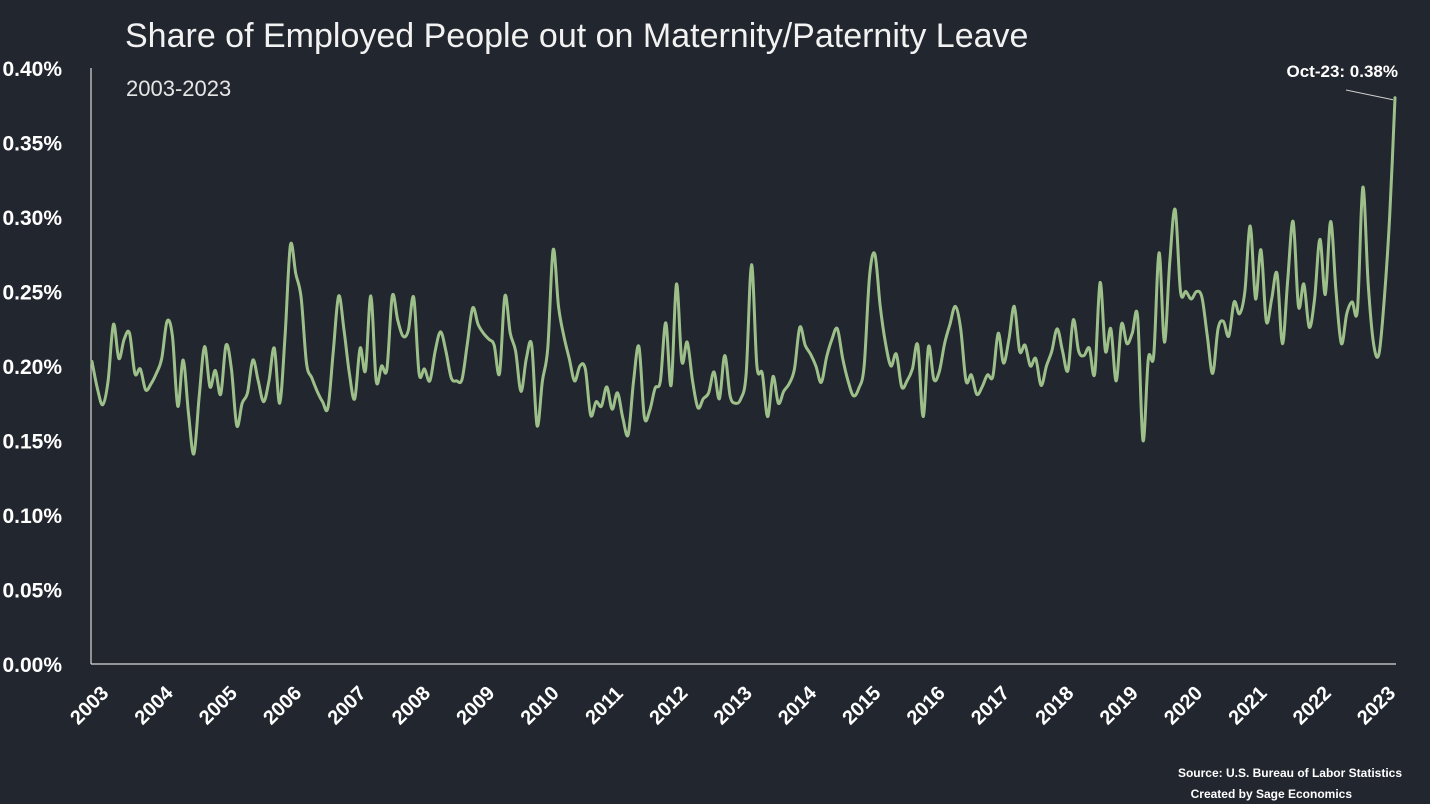 The width and height of the screenshot is (1430, 804). Describe the element at coordinates (1183, 705) in the screenshot. I see `x-tick-label: 2020` at that location.